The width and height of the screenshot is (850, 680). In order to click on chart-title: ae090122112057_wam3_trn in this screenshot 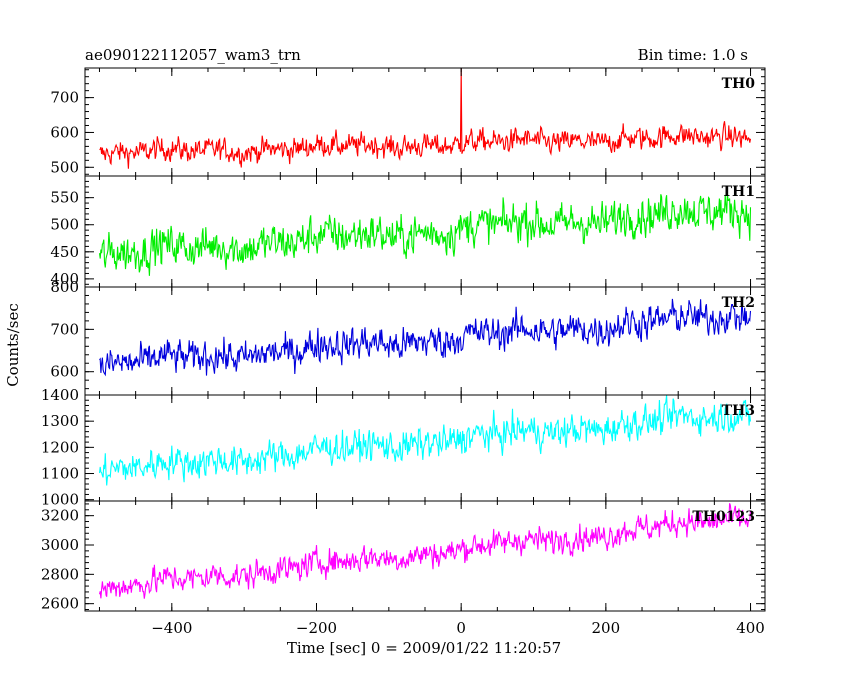, I will do `click(193, 55)`.